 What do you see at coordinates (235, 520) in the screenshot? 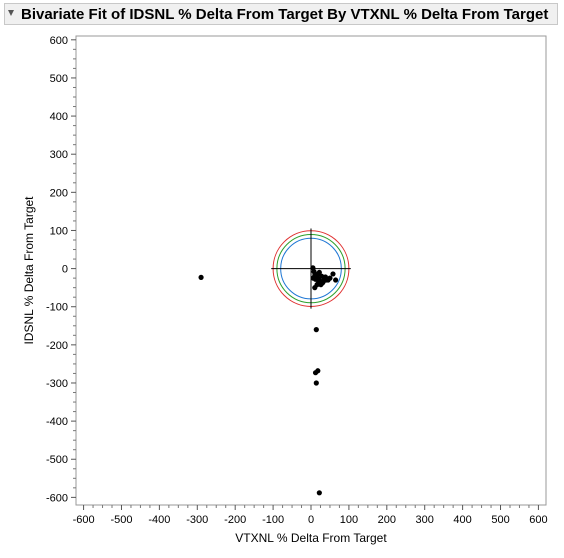
I see `x-tick-label: -200` at bounding box center [235, 520].